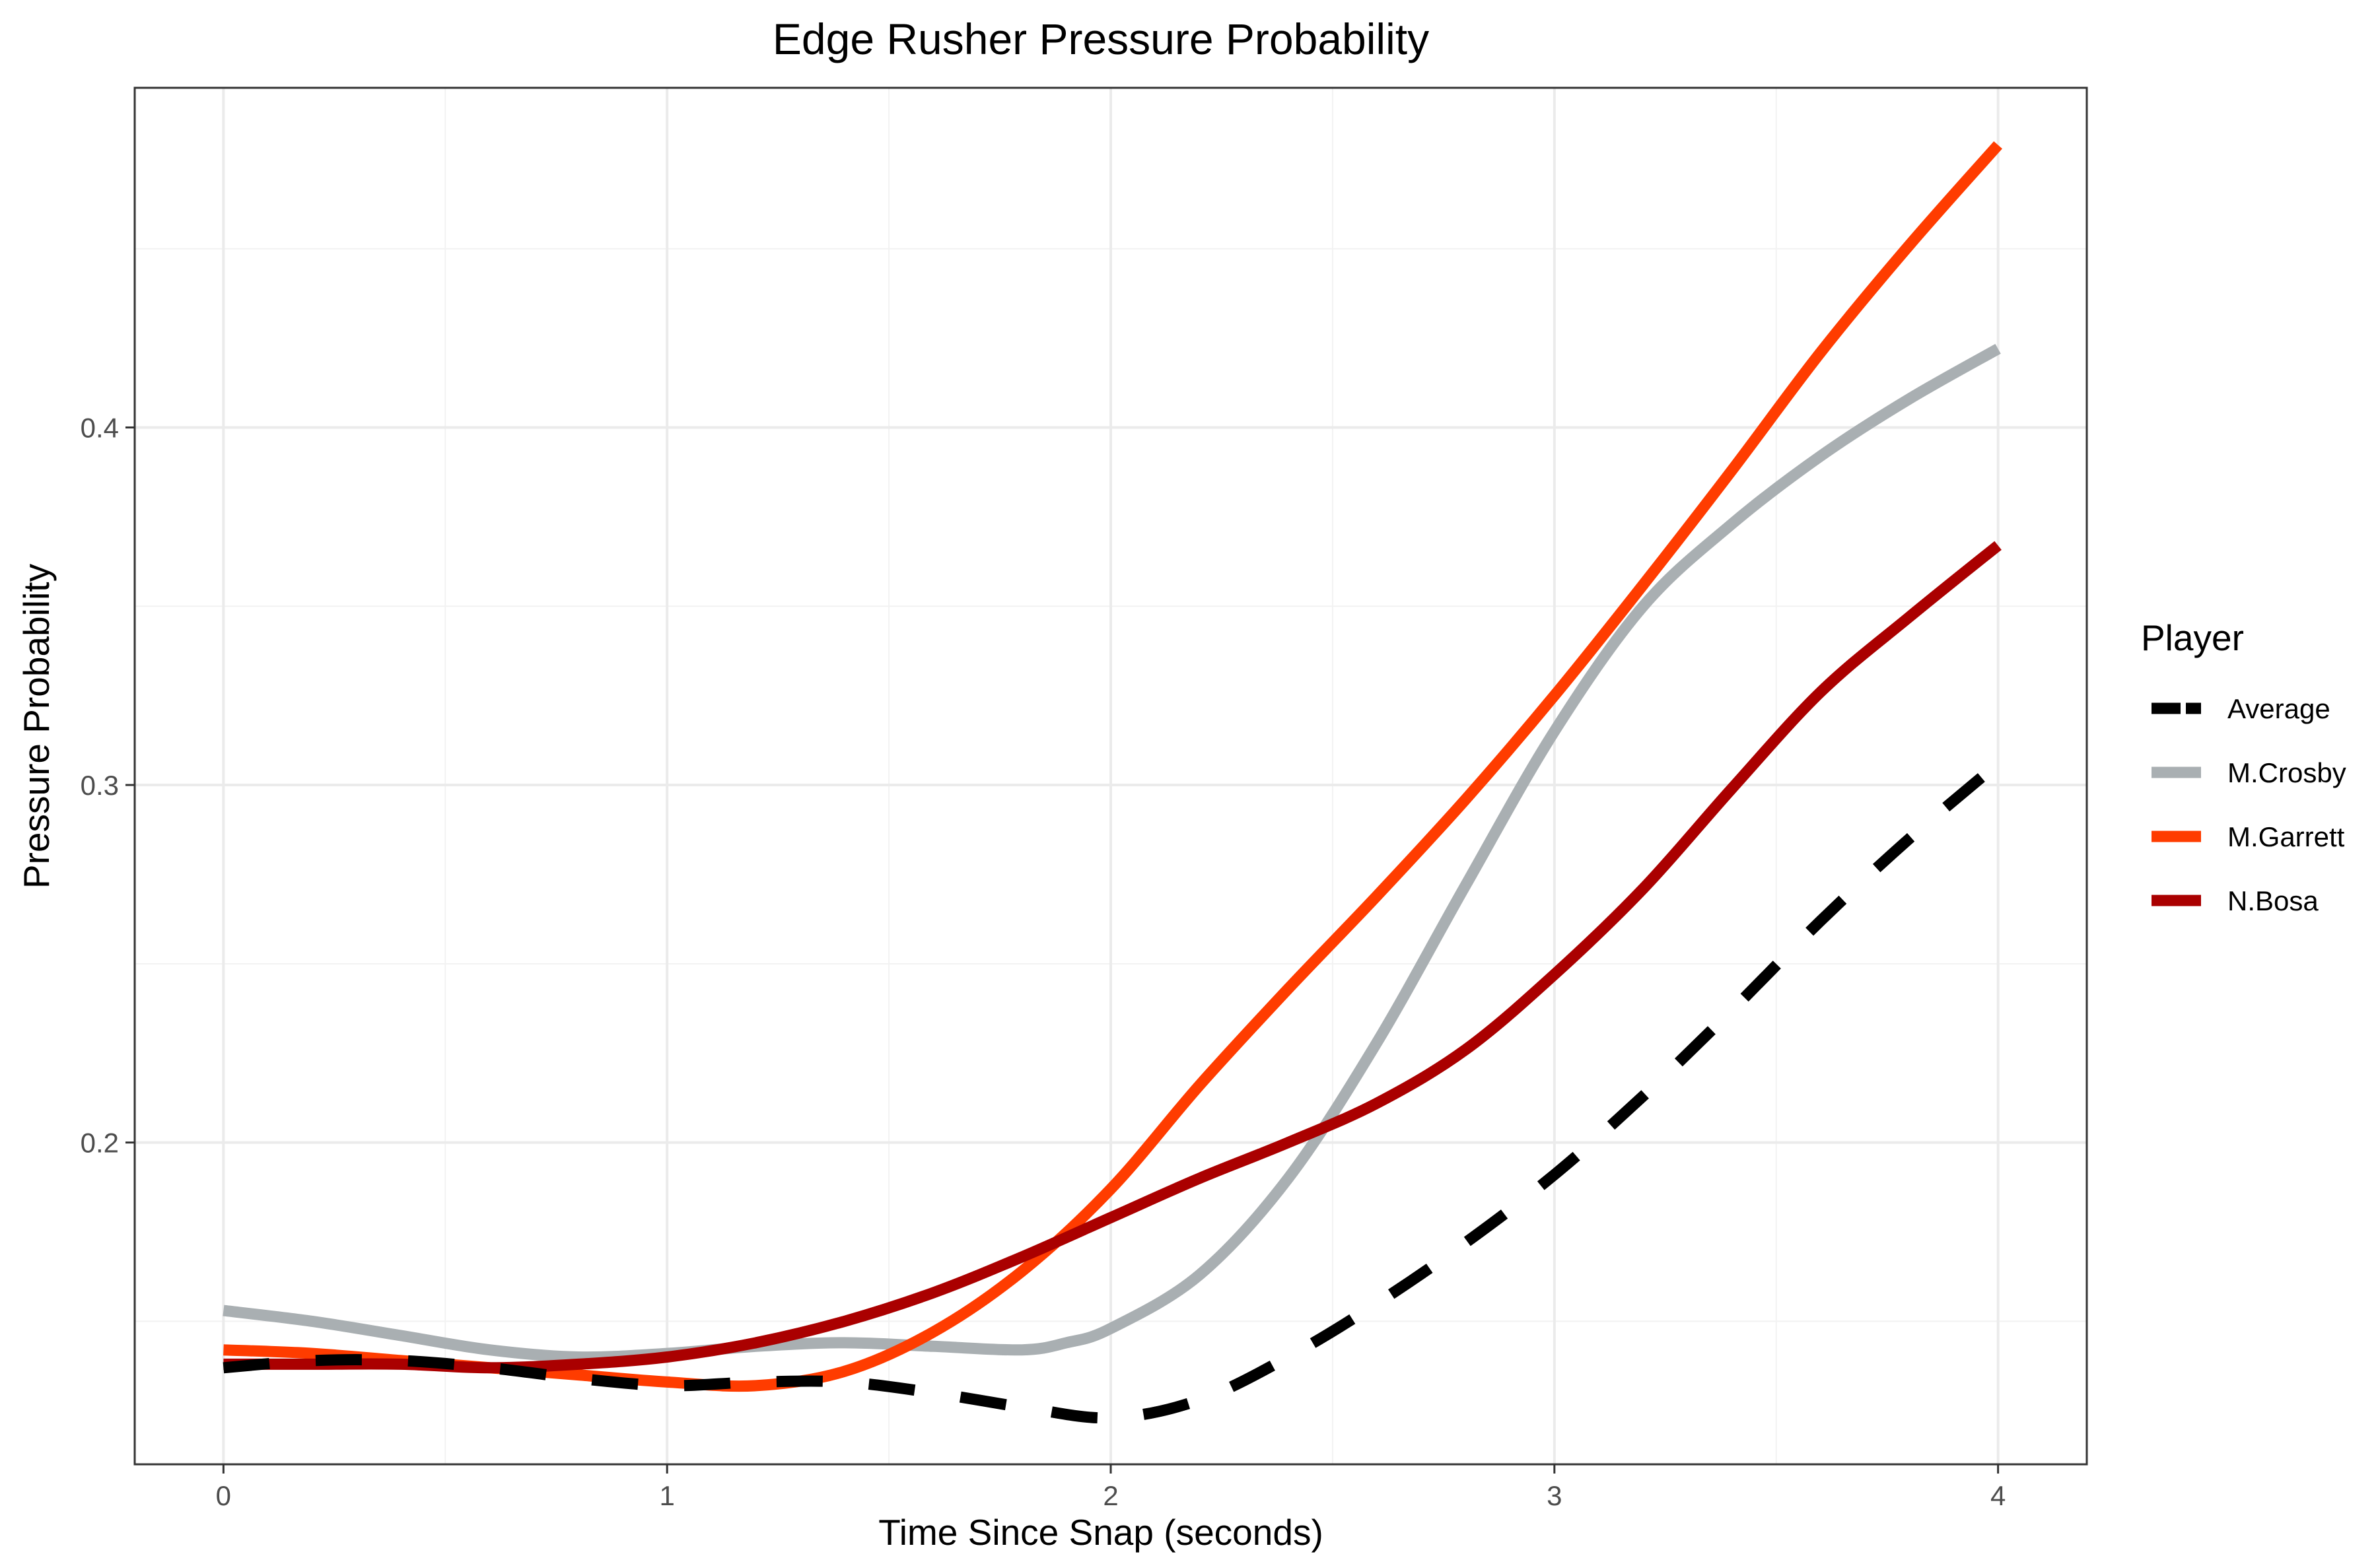 The width and height of the screenshot is (2380, 1562). What do you see at coordinates (100, 1143) in the screenshot?
I see `y-tick-label: 0.2` at bounding box center [100, 1143].